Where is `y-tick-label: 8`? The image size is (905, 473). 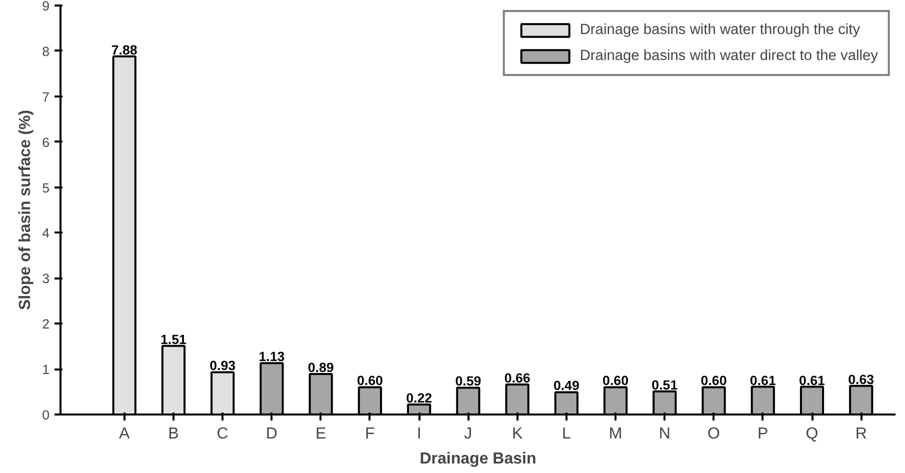
y-tick-label: 8 is located at coordinates (46, 51).